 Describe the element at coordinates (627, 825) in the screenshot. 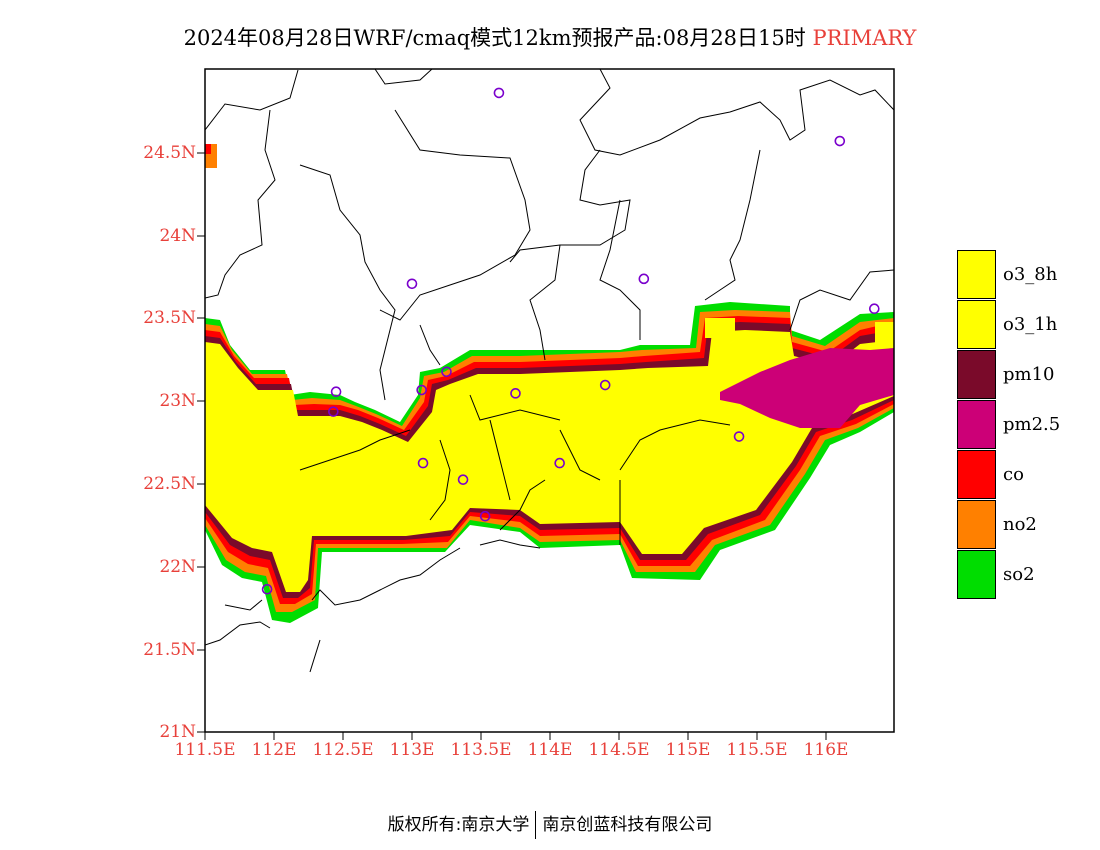

I see `copyright-right: 南京创蓝科技有限公司` at that location.